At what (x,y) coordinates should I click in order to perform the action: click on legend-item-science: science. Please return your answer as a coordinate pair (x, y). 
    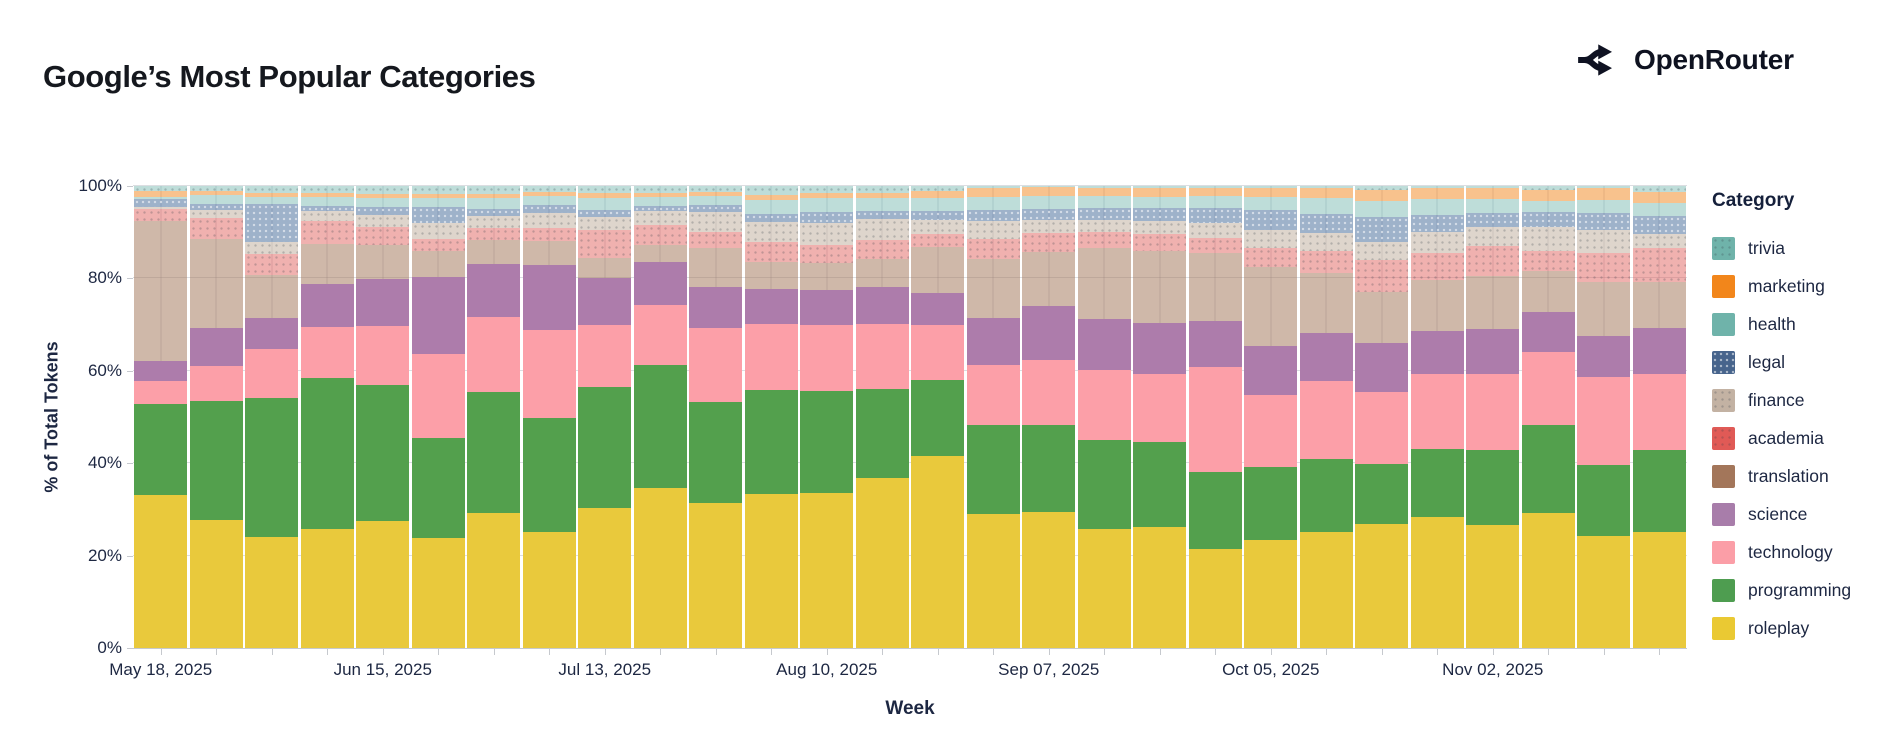
    Looking at the image, I should click on (1794, 514).